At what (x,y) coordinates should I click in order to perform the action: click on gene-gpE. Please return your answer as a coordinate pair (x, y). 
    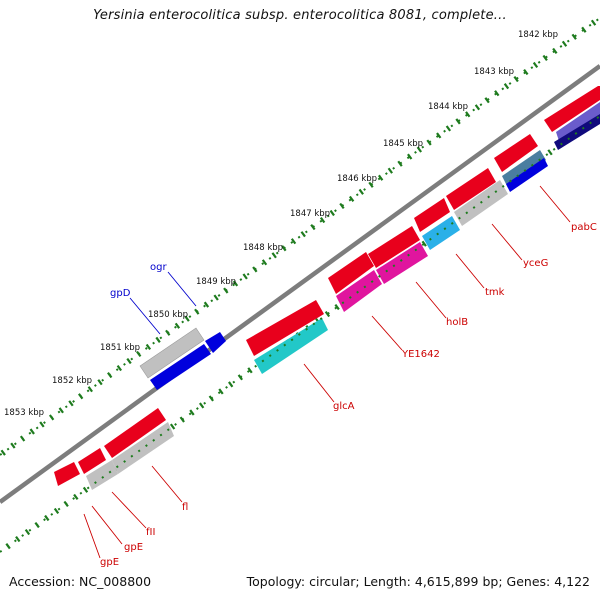
    Looking at the image, I should click on (67, 474).